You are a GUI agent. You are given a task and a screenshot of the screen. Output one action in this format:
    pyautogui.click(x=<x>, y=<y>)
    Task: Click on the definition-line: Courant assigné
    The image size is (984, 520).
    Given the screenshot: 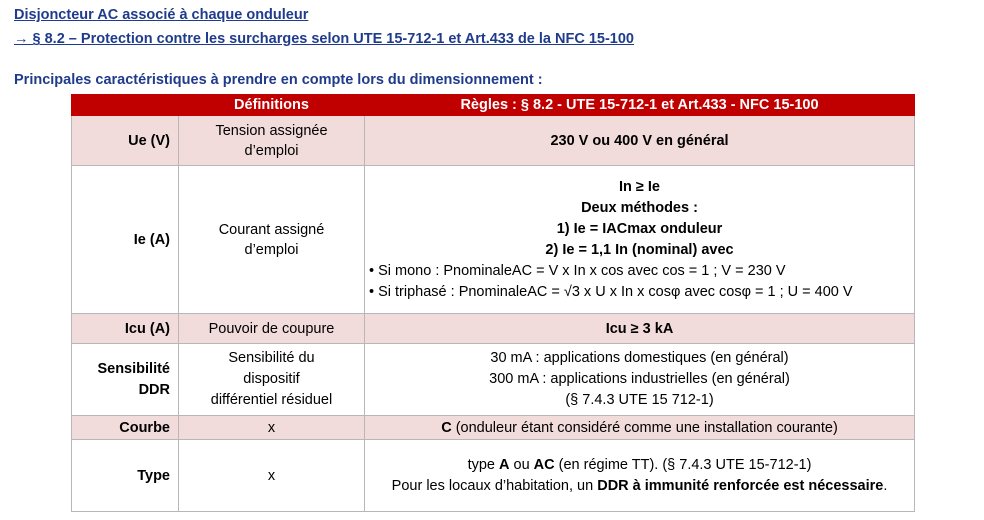 What is the action you would take?
    pyautogui.click(x=271, y=229)
    